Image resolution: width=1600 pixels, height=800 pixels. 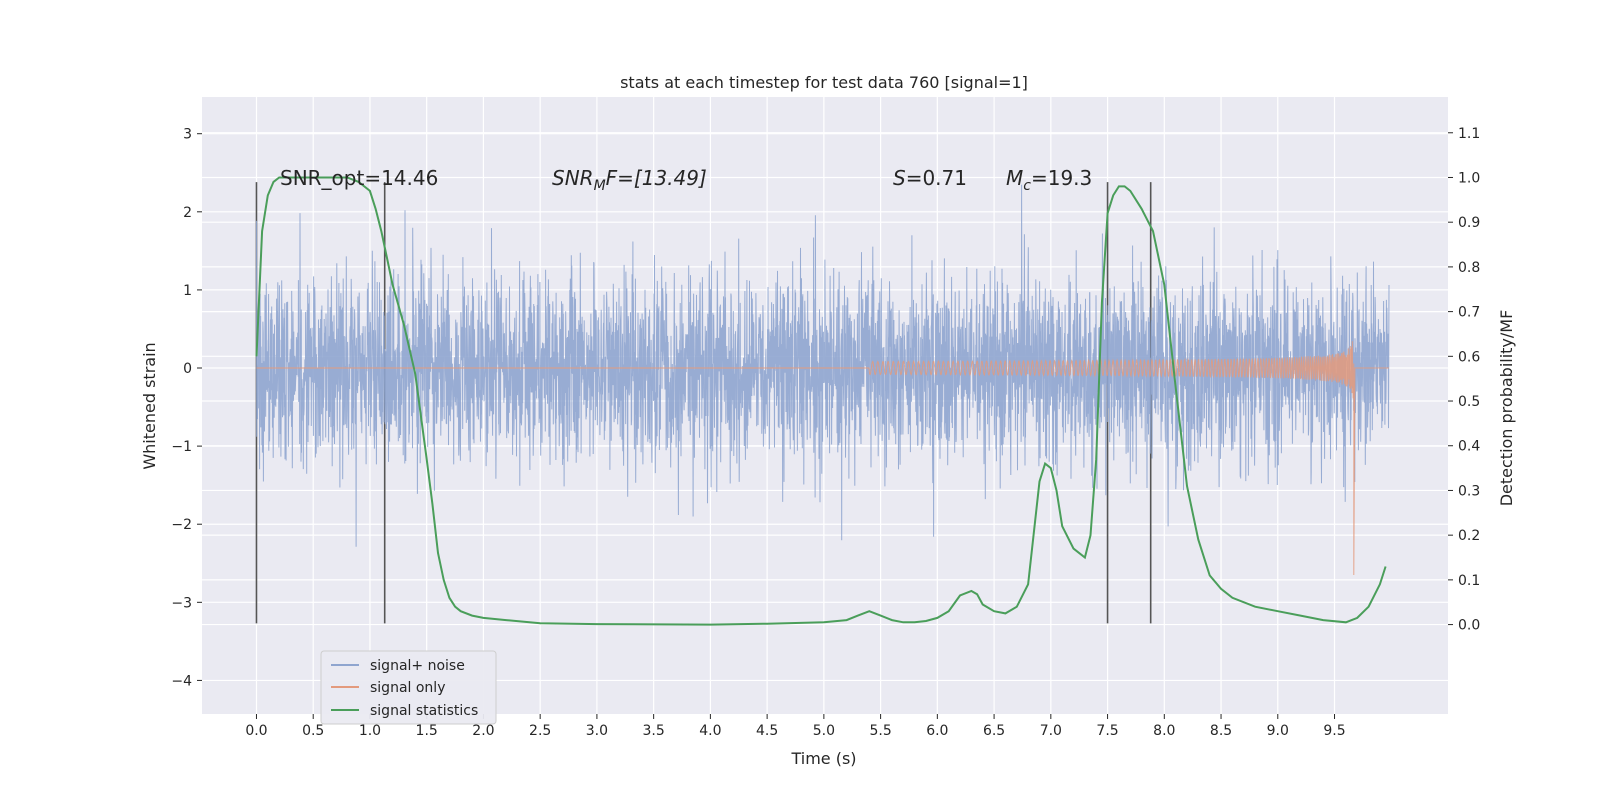 I want to click on y-right-tick-label: 0.4, so click(x=1469, y=447).